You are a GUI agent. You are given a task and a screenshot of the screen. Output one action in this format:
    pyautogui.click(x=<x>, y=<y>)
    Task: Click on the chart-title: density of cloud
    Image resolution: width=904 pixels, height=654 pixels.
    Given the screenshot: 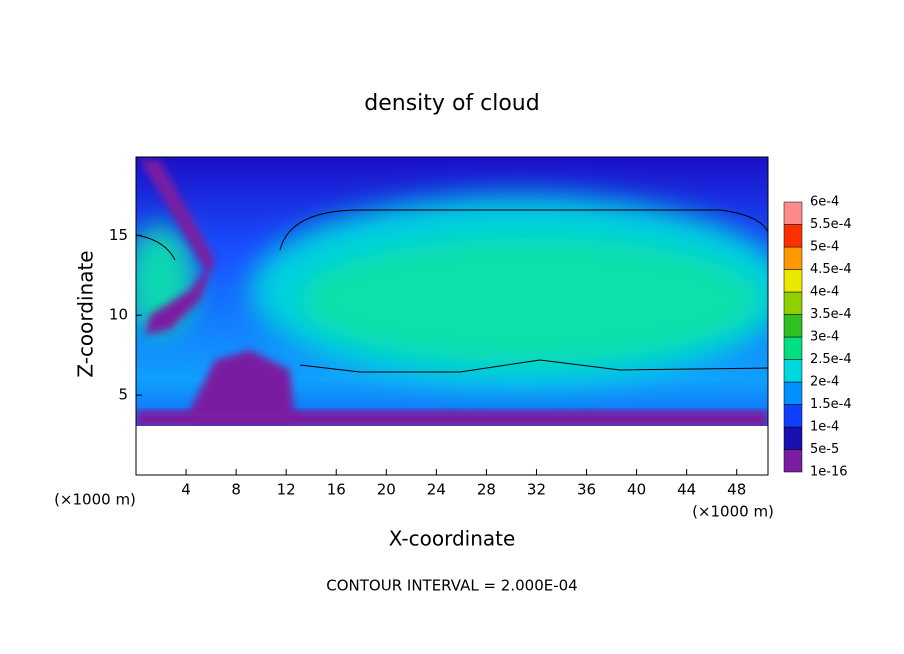 What is the action you would take?
    pyautogui.click(x=451, y=103)
    